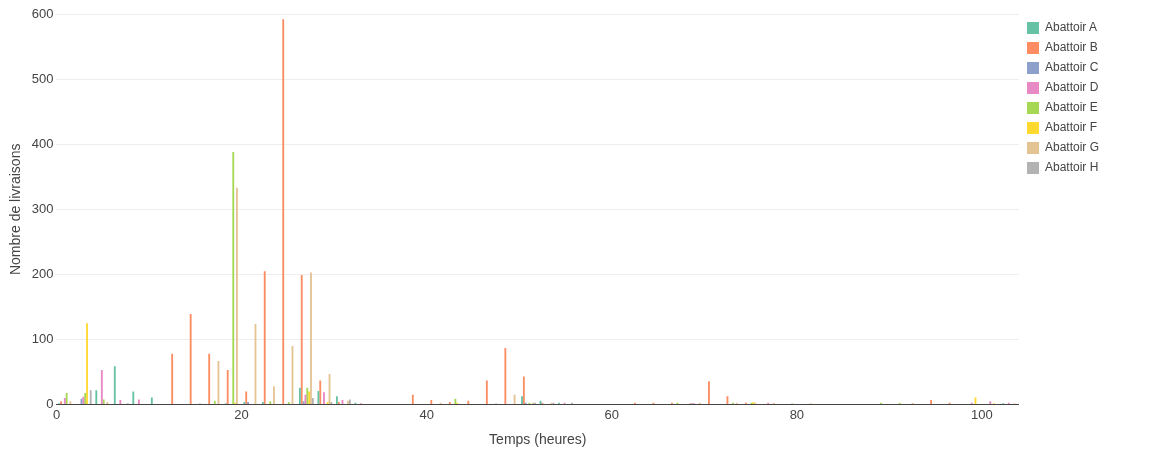 The height and width of the screenshot is (453, 1149). Describe the element at coordinates (42, 208) in the screenshot. I see `y-tick-label: 300` at that location.